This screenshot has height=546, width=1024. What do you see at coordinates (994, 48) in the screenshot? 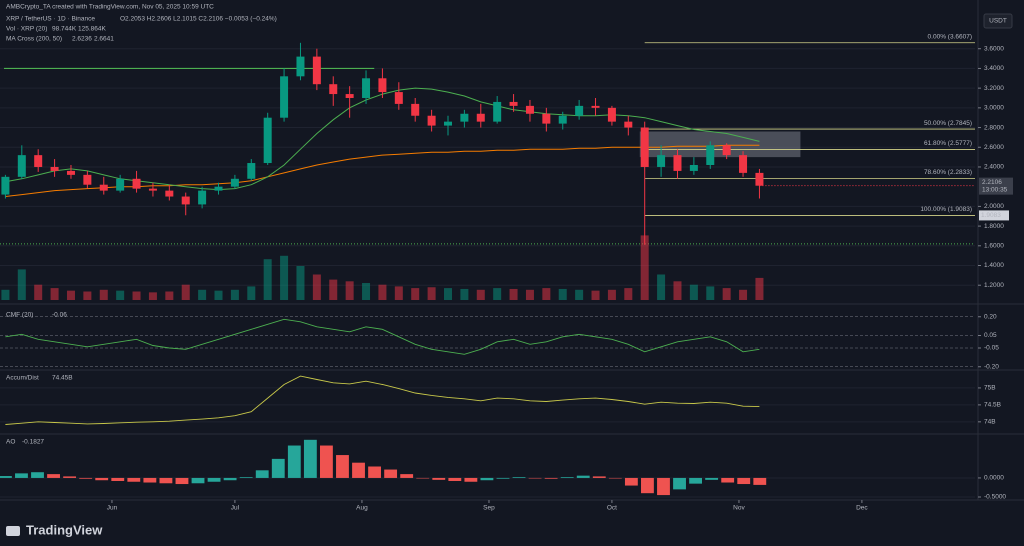
I see `y-tick-label: 3.6000` at bounding box center [994, 48].